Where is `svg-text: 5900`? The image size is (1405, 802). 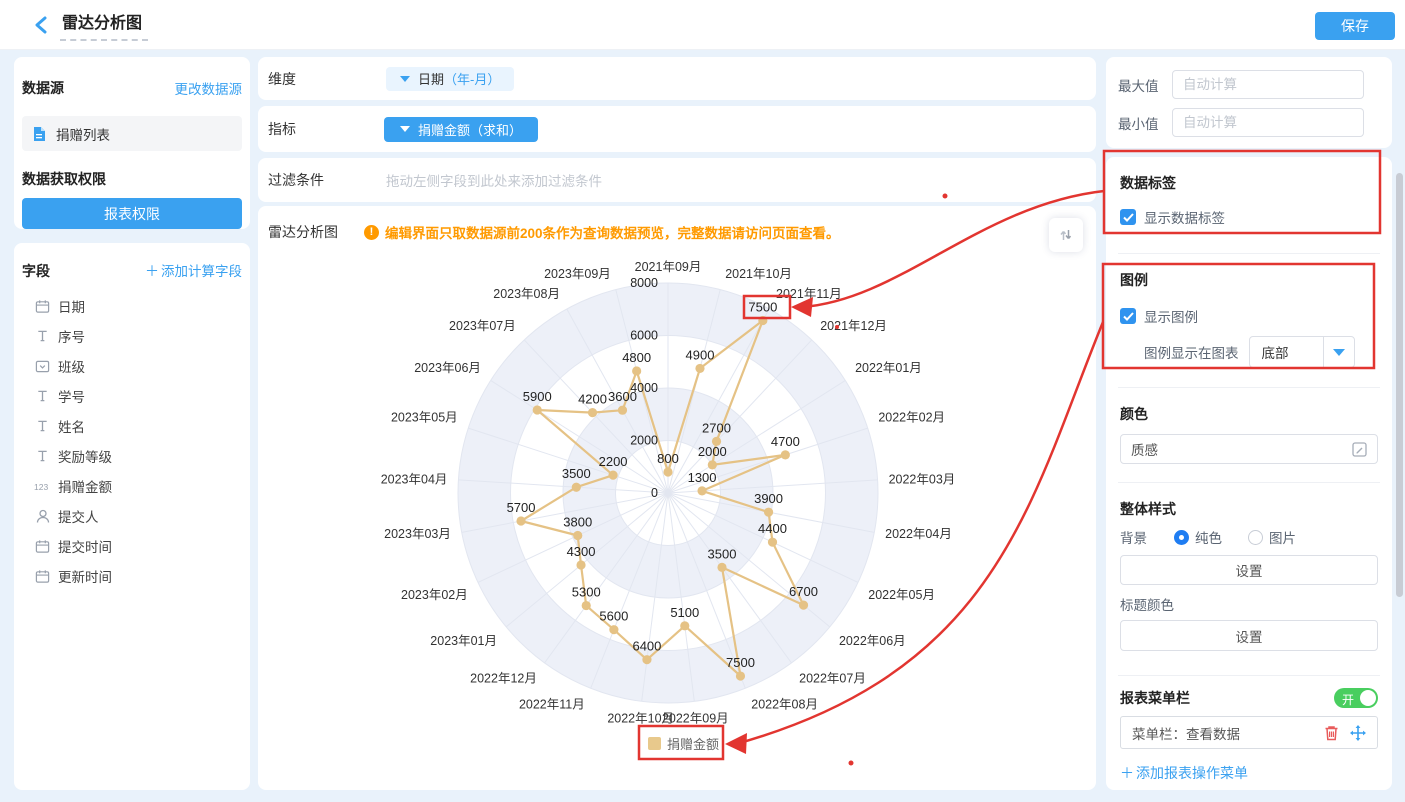 svg-text: 5900 is located at coordinates (537, 396).